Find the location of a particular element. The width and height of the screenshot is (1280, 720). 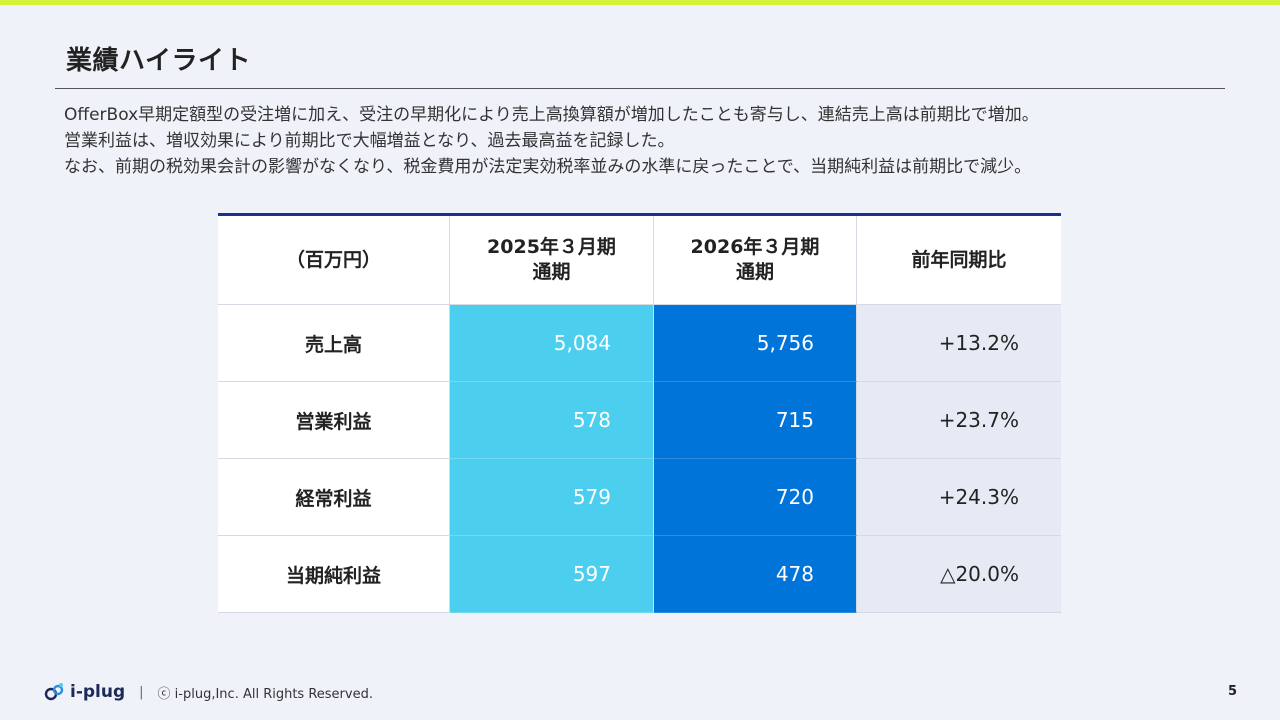

cell-operating-profit-fy2025: 578 is located at coordinates (552, 420).